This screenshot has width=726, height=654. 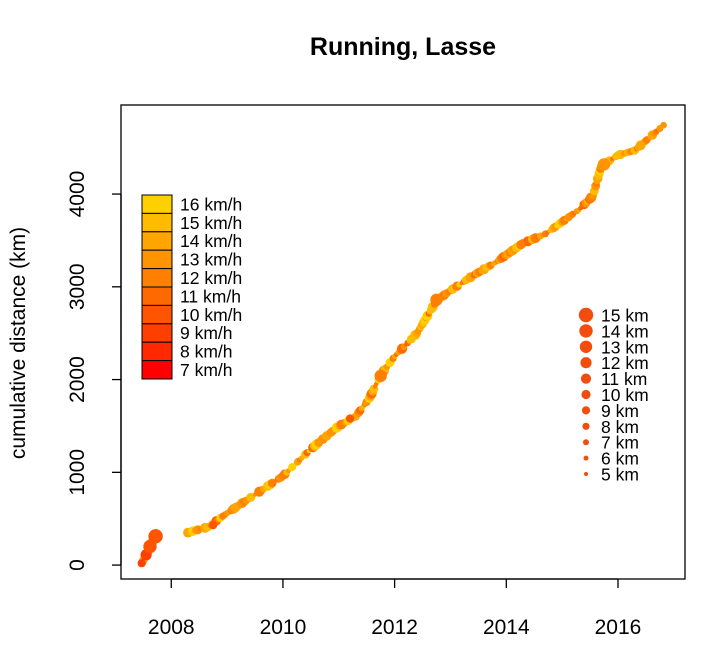 I want to click on speed-legend-label: 12 km/h, so click(x=211, y=278).